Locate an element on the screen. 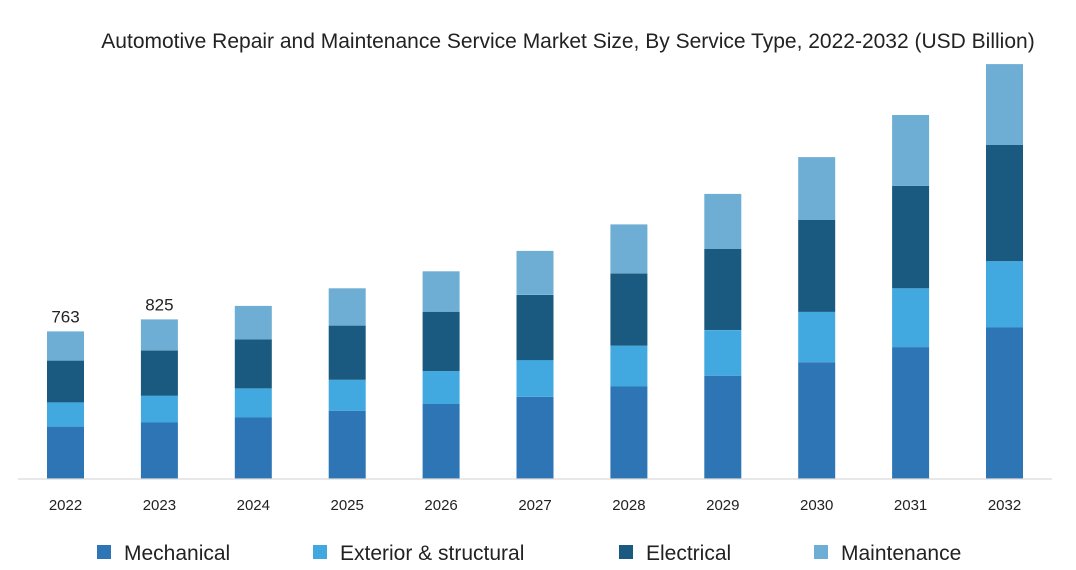  bar-stack-2029 is located at coordinates (723, 336).